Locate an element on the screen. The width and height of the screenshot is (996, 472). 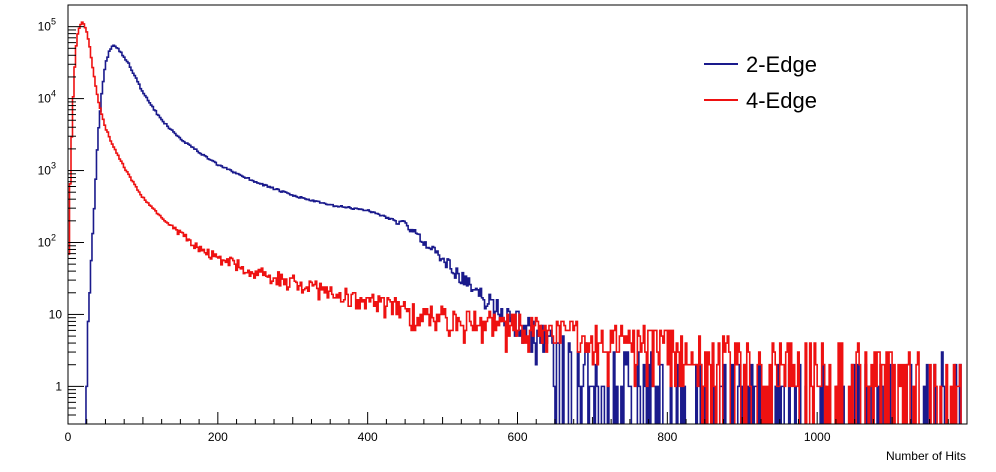
y-tick-base: 1 is located at coordinates (58, 386).